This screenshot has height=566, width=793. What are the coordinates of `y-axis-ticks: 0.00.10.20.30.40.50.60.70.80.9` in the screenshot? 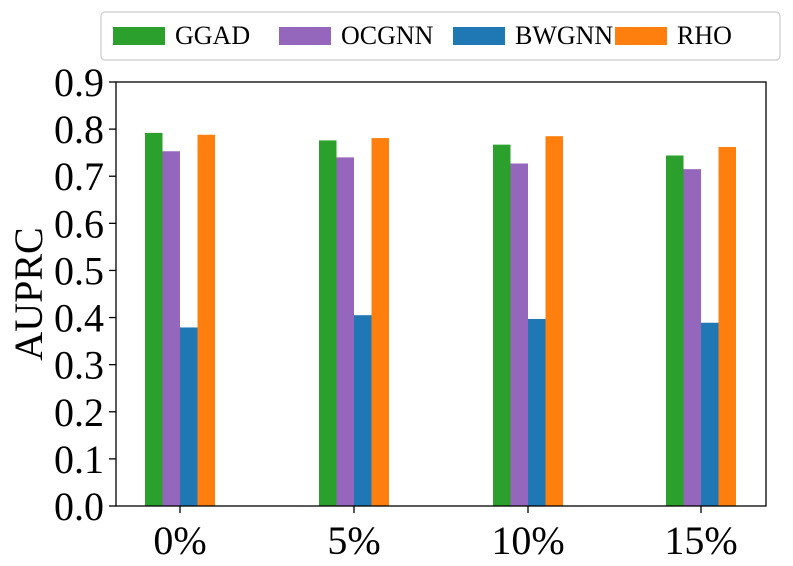 It's located at (85, 294).